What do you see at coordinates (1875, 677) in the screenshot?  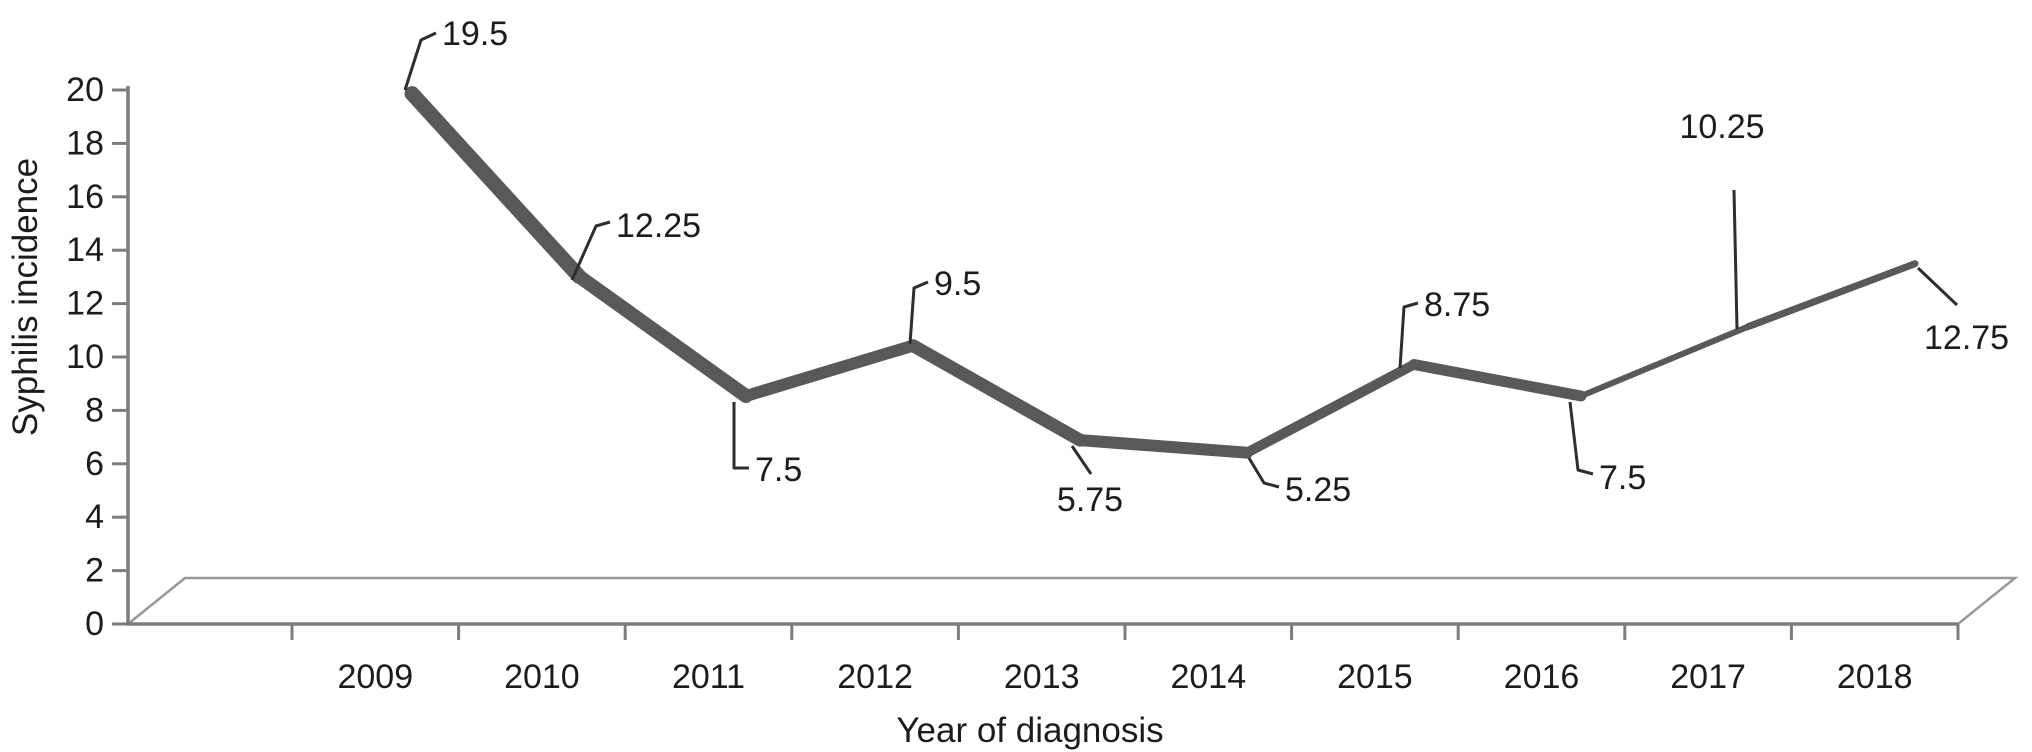 I see `x-axis-category-label: 2018` at bounding box center [1875, 677].